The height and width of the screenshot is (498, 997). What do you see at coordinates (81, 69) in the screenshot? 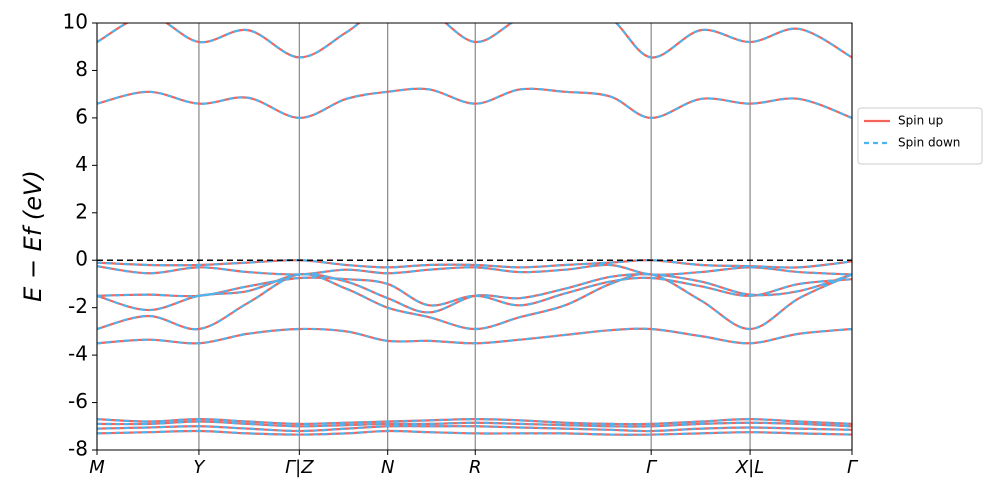
I see `y-tick-label: 8` at bounding box center [81, 69].